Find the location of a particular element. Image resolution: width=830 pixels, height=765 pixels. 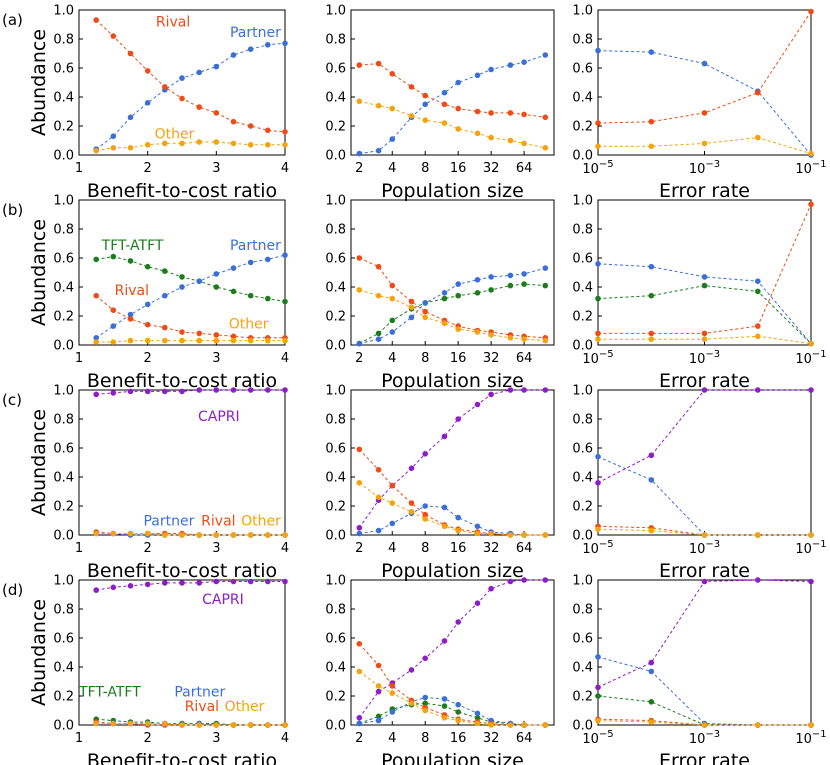

x-axis-label: Error rate is located at coordinates (704, 571).